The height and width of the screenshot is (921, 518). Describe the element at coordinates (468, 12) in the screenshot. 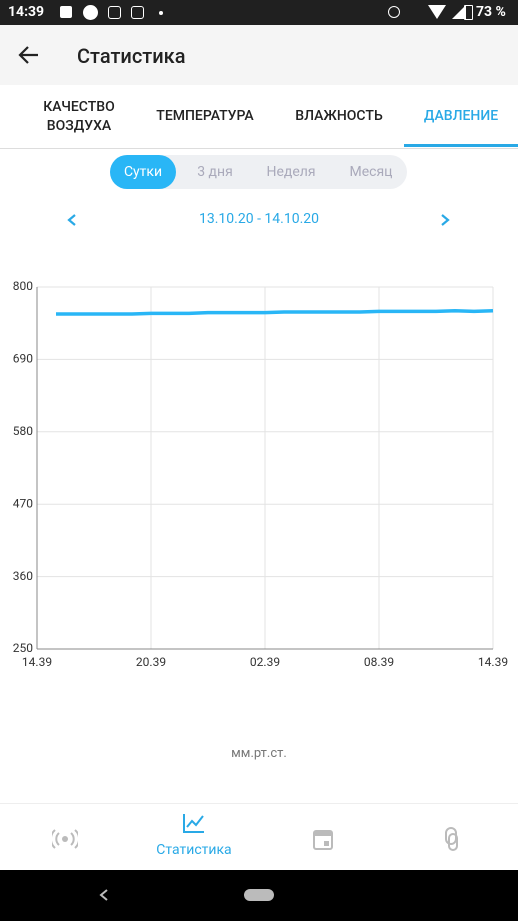

I see `battery-icon` at that location.